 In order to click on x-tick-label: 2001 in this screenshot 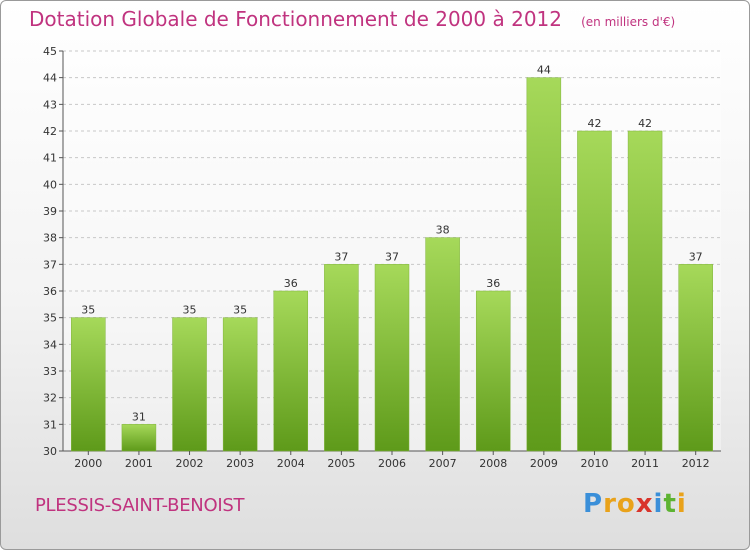, I will do `click(139, 463)`.